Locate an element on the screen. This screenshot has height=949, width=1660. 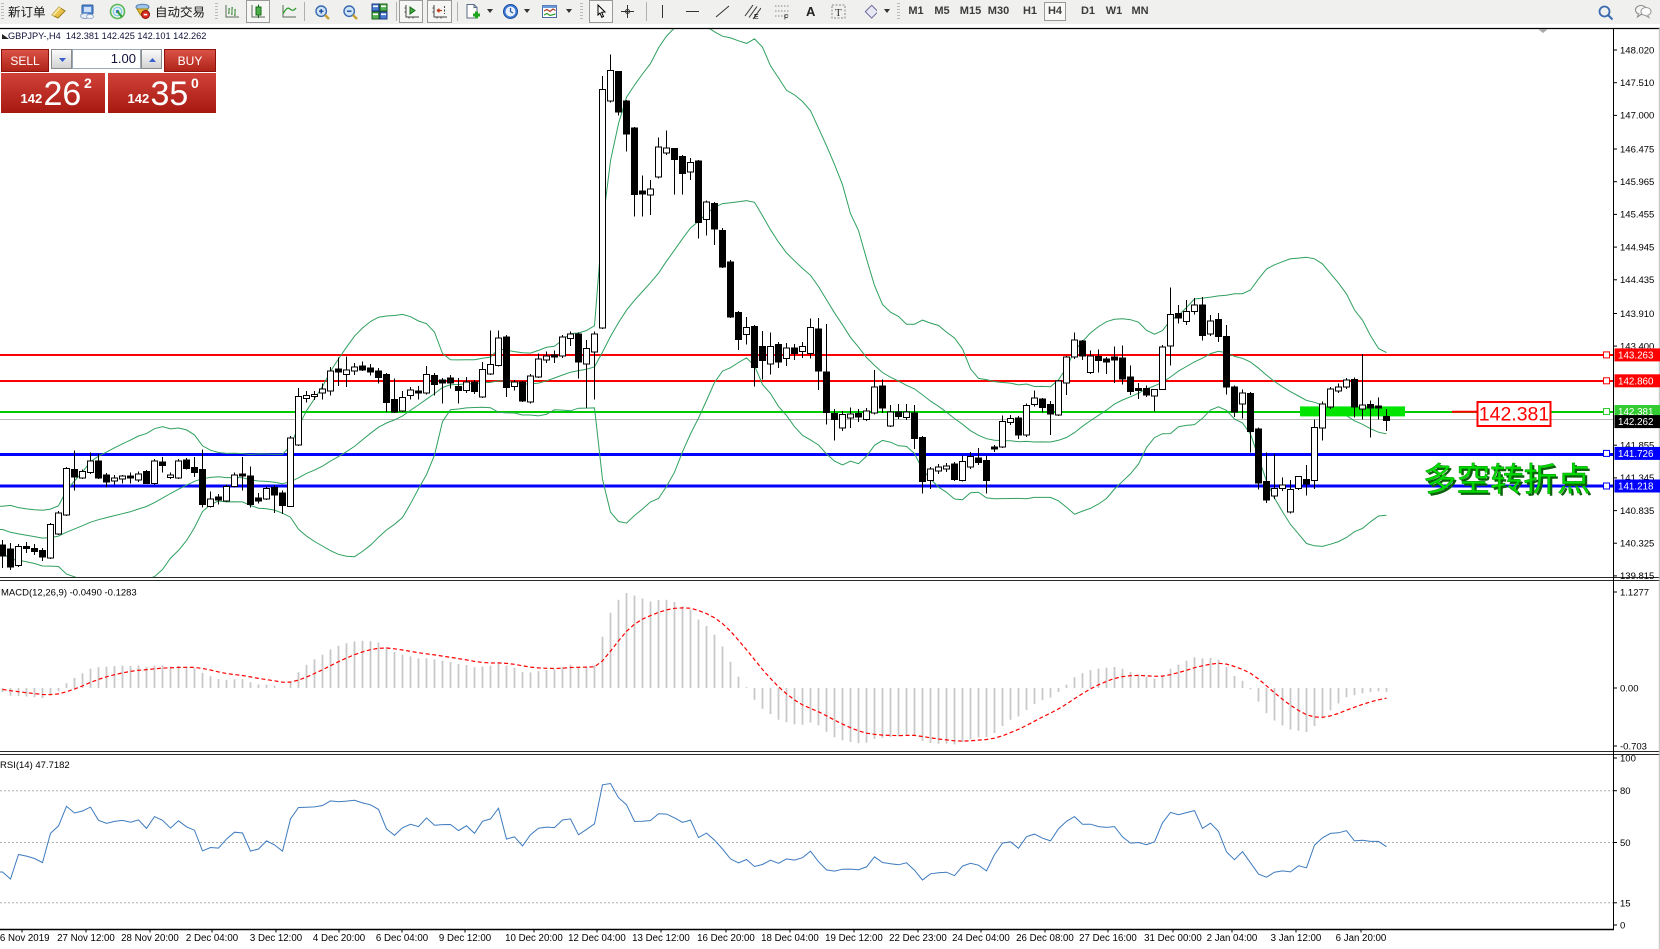
svg-text: 144.945 is located at coordinates (1637, 247).